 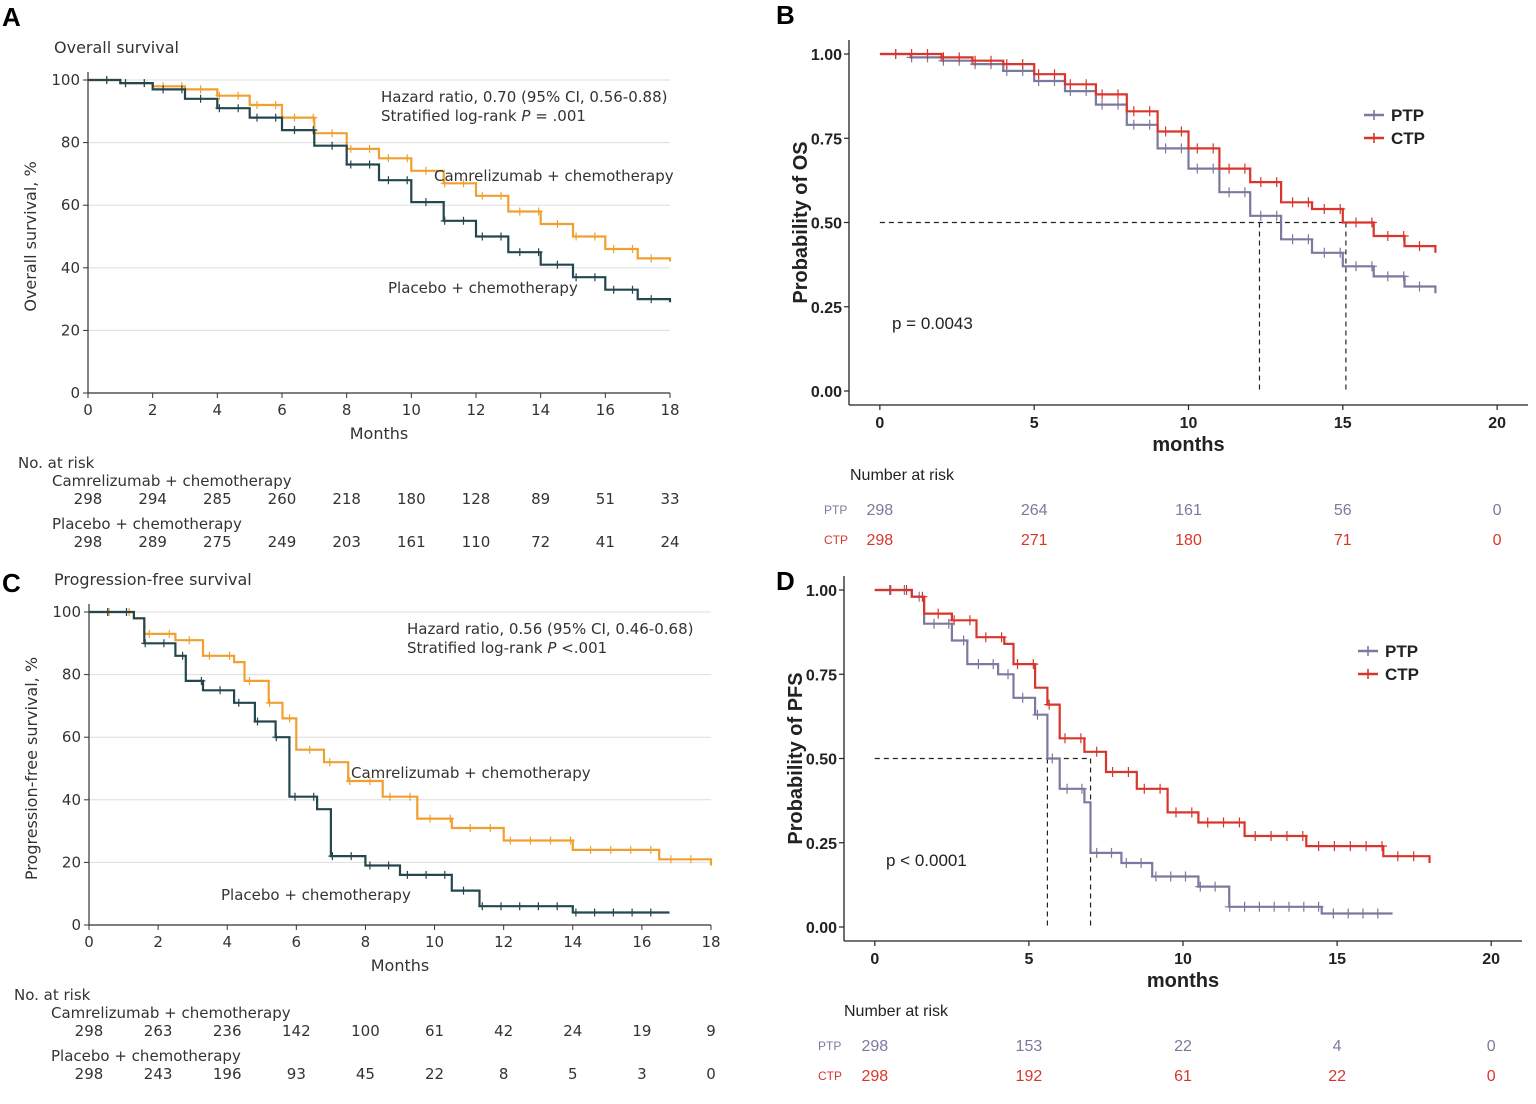 What do you see at coordinates (152, 499) in the screenshot?
I see `risk-value: 294` at bounding box center [152, 499].